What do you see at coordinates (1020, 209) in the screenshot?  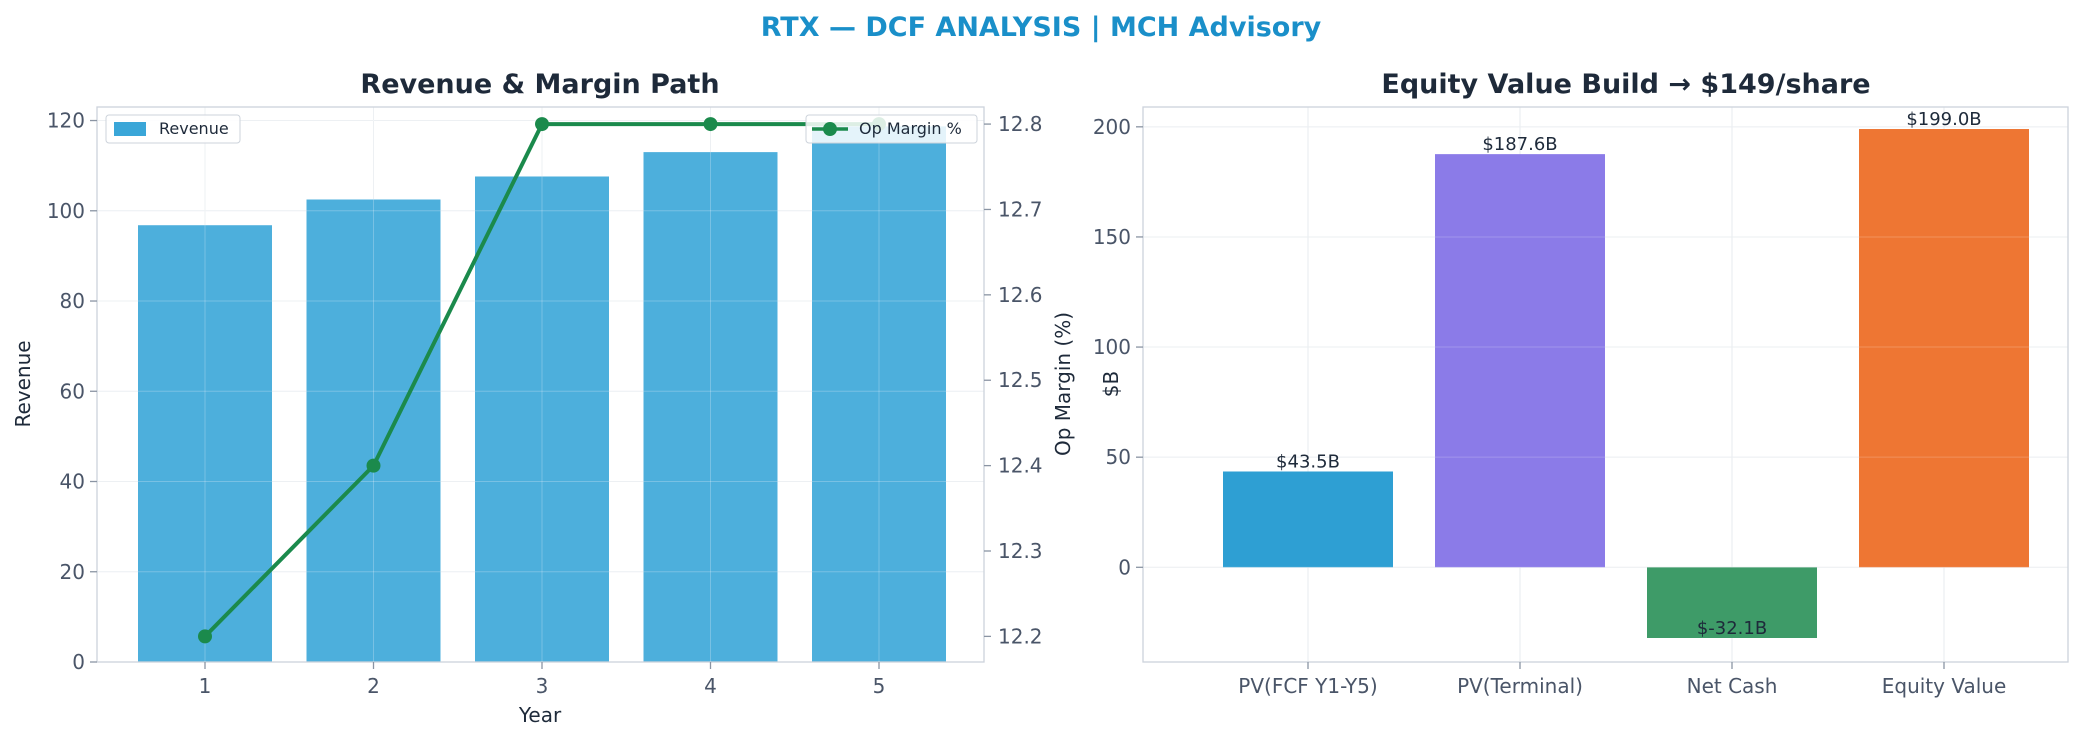 I see `y2-tick-label: 12.7` at bounding box center [1020, 209].